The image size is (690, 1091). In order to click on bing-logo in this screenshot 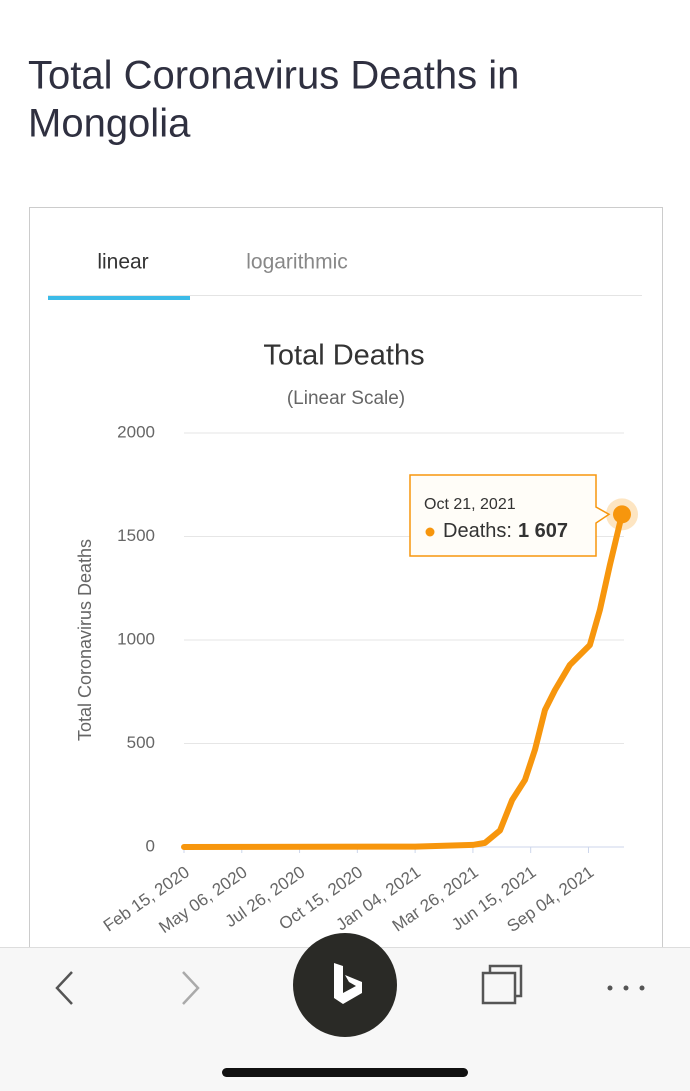, I will do `click(348, 983)`.